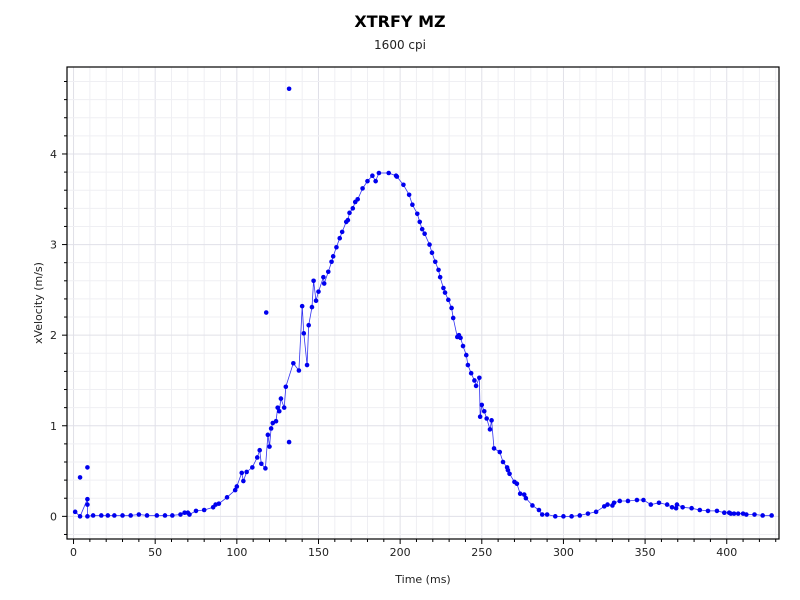  Describe the element at coordinates (53, 245) in the screenshot. I see `y-tick-label: 3` at that location.